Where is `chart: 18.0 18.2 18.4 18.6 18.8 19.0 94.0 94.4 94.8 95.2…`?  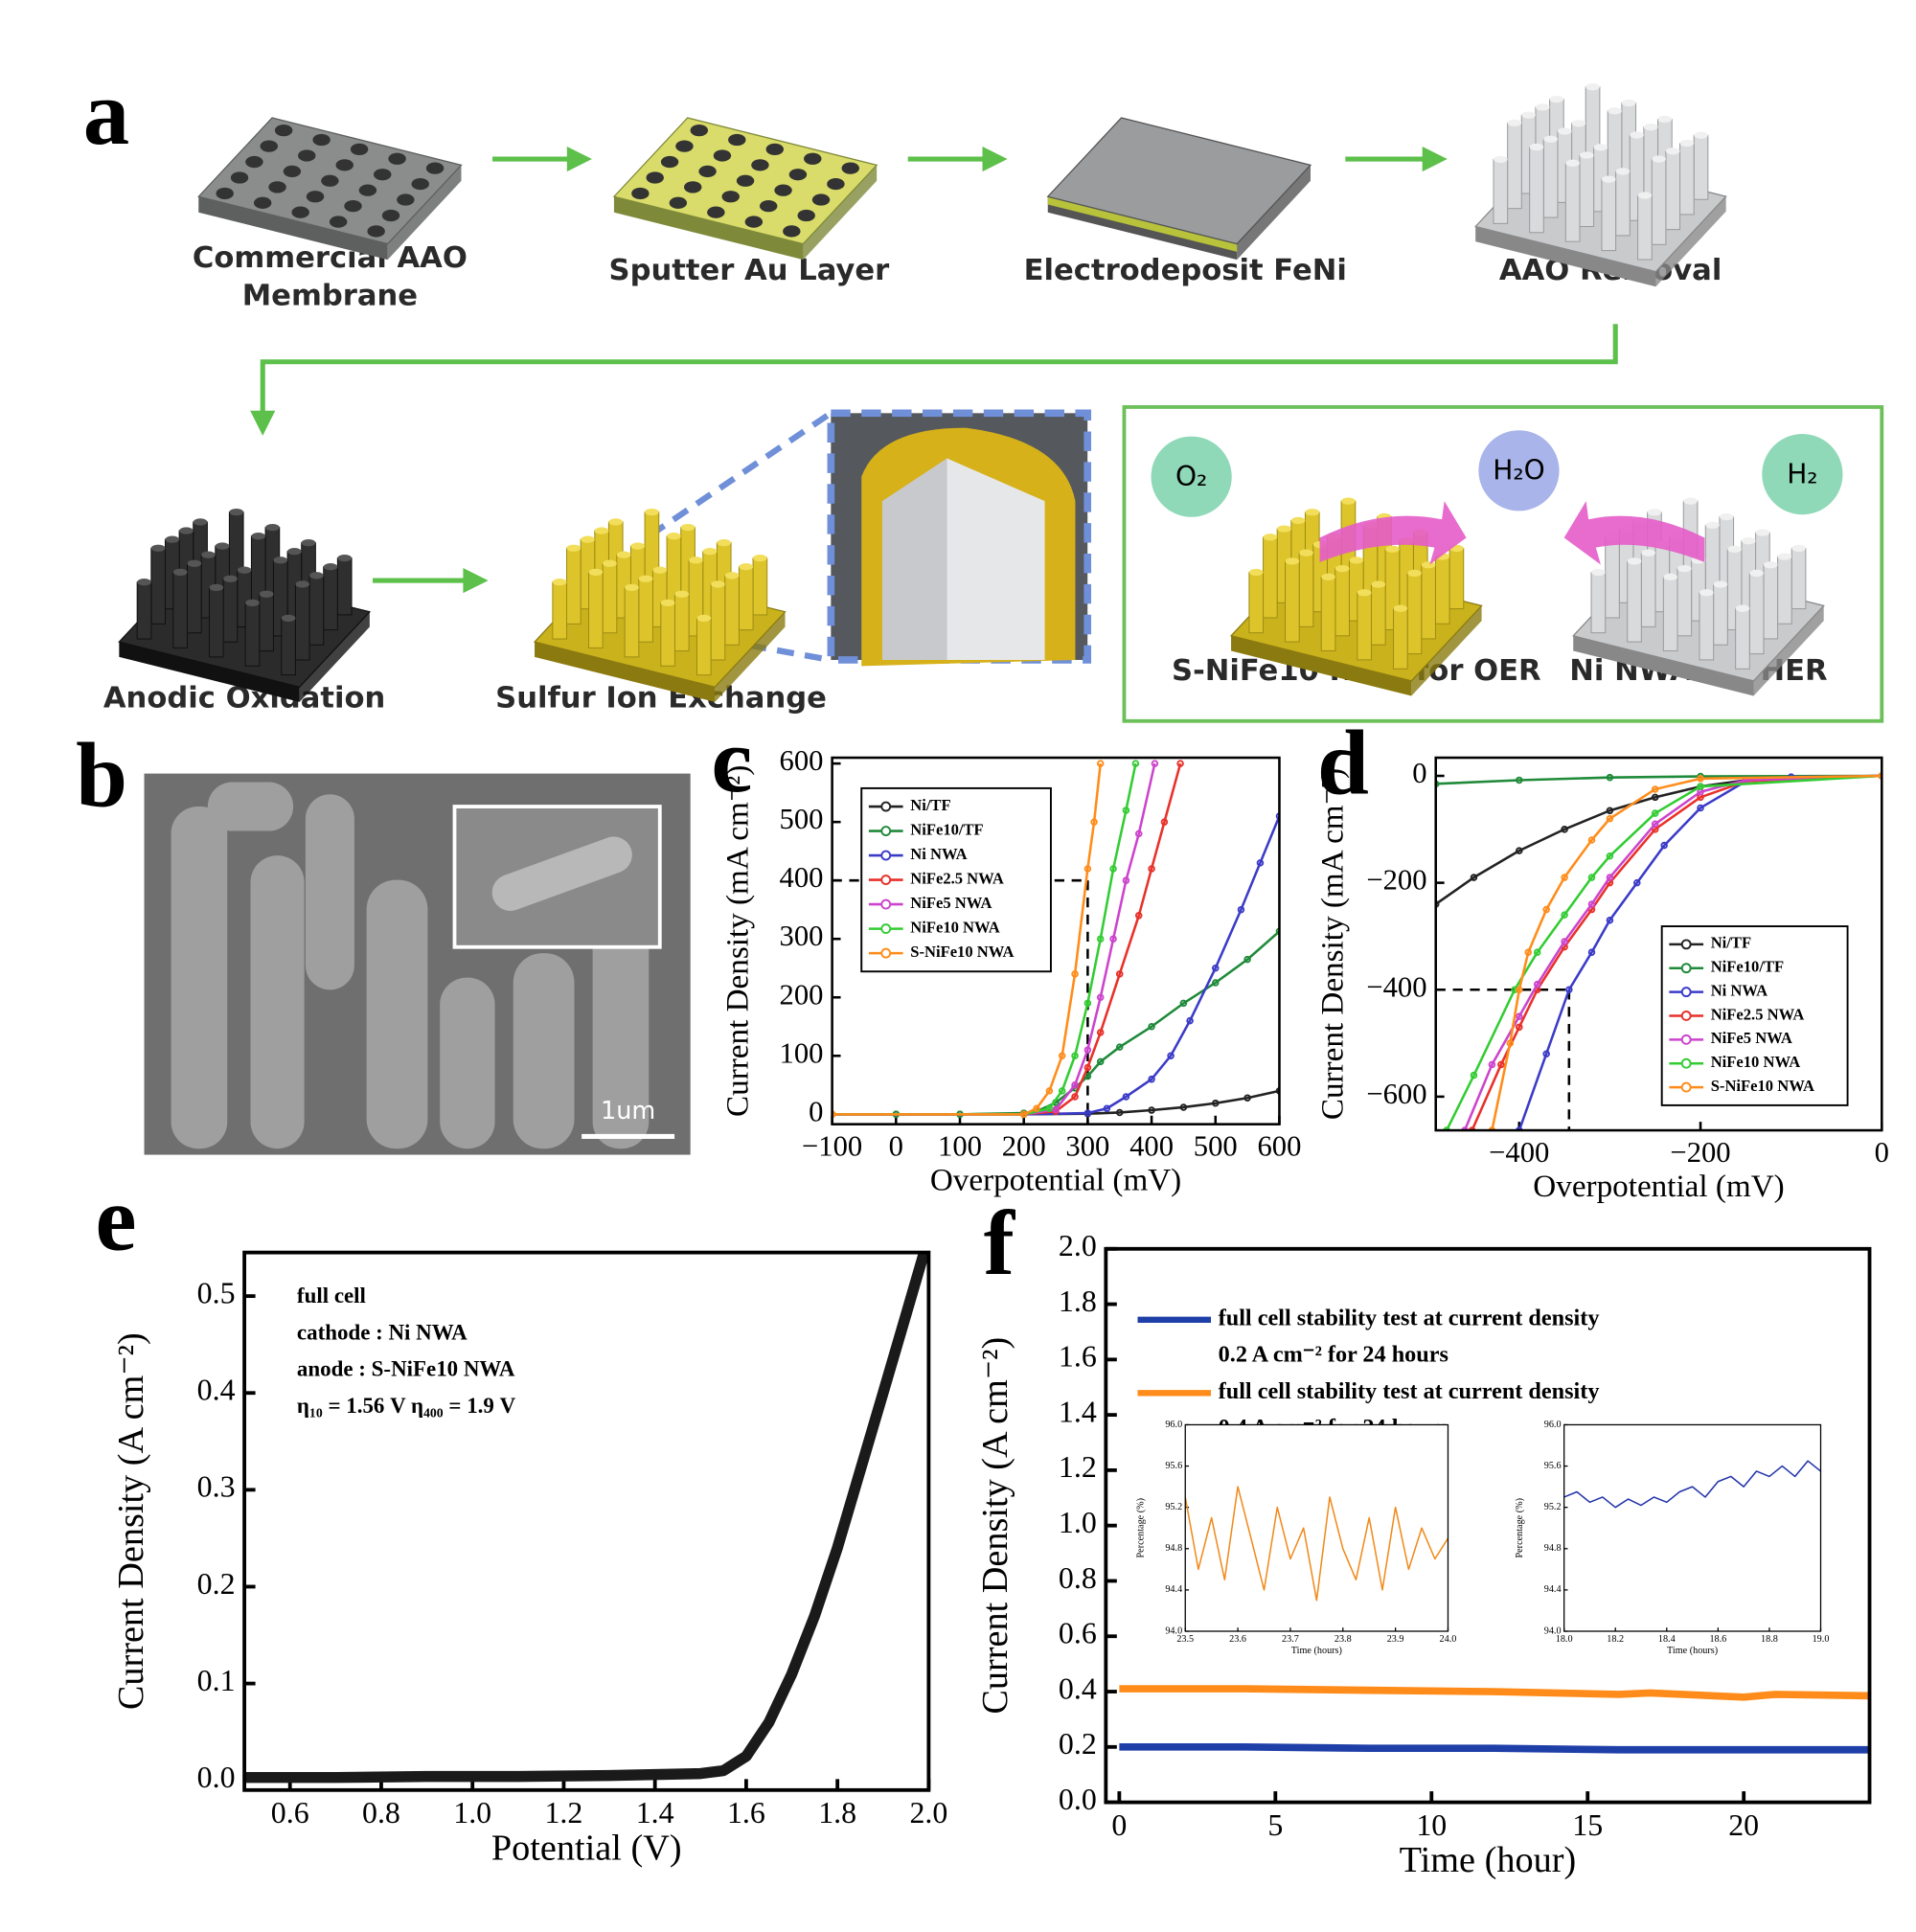 chart: 18.0 18.2 18.4 18.6 18.8 19.0 94.0 94.4 94.8 95.2… is located at coordinates (1672, 1538).